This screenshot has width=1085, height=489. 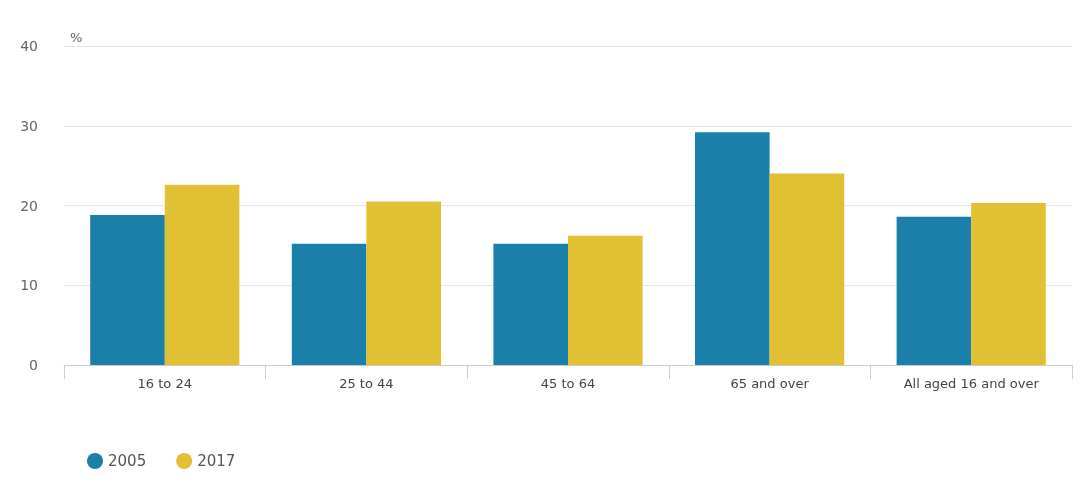 I want to click on x-tick-label: 65 and over, so click(x=770, y=383).